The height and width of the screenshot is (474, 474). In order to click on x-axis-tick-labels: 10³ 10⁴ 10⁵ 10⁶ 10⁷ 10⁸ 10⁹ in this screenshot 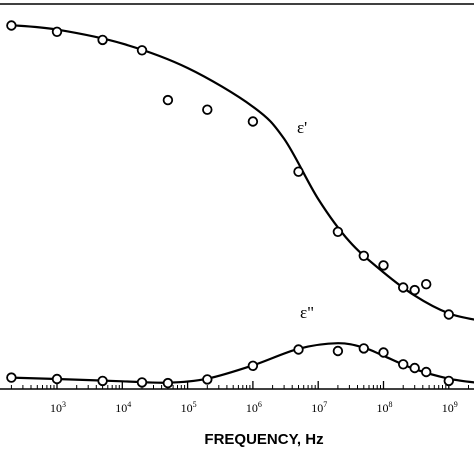, I will do `click(254, 407)`.